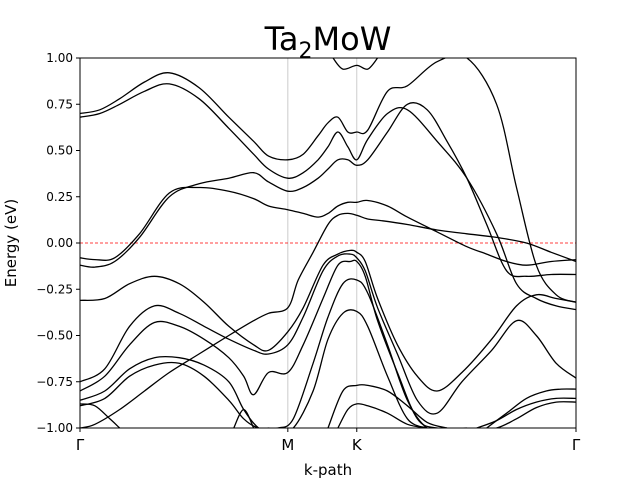 The width and height of the screenshot is (640, 480). What do you see at coordinates (11, 243) in the screenshot?
I see `y-axis-label: Energy (eV)` at bounding box center [11, 243].